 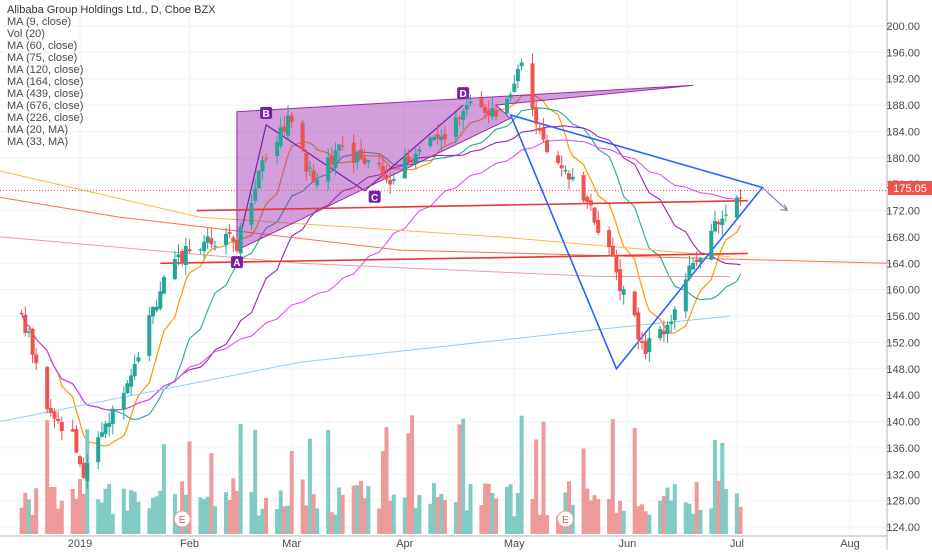 What do you see at coordinates (565, 519) in the screenshot?
I see `earnings-marker` at bounding box center [565, 519].